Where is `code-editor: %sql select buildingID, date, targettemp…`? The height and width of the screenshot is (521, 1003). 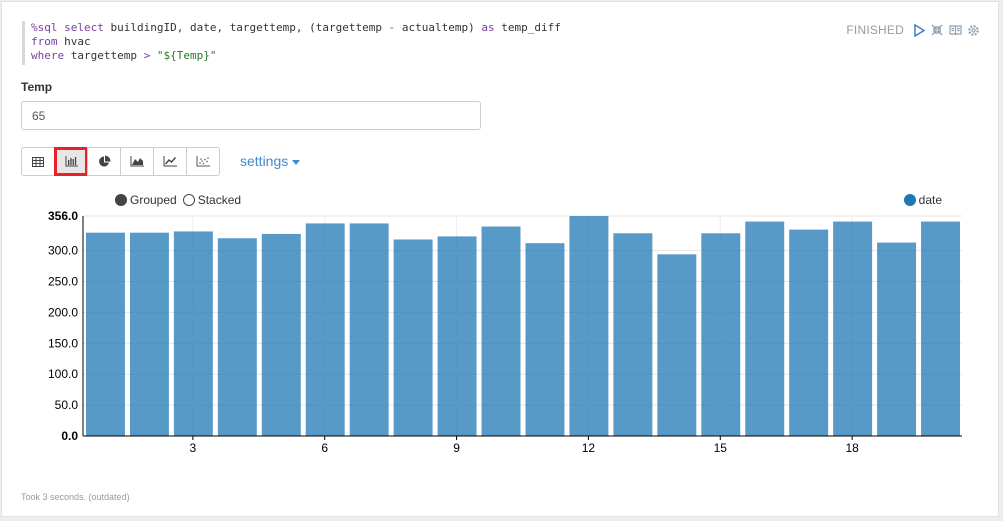 code-editor: %sql select buildingID, date, targettemp… is located at coordinates (422, 43).